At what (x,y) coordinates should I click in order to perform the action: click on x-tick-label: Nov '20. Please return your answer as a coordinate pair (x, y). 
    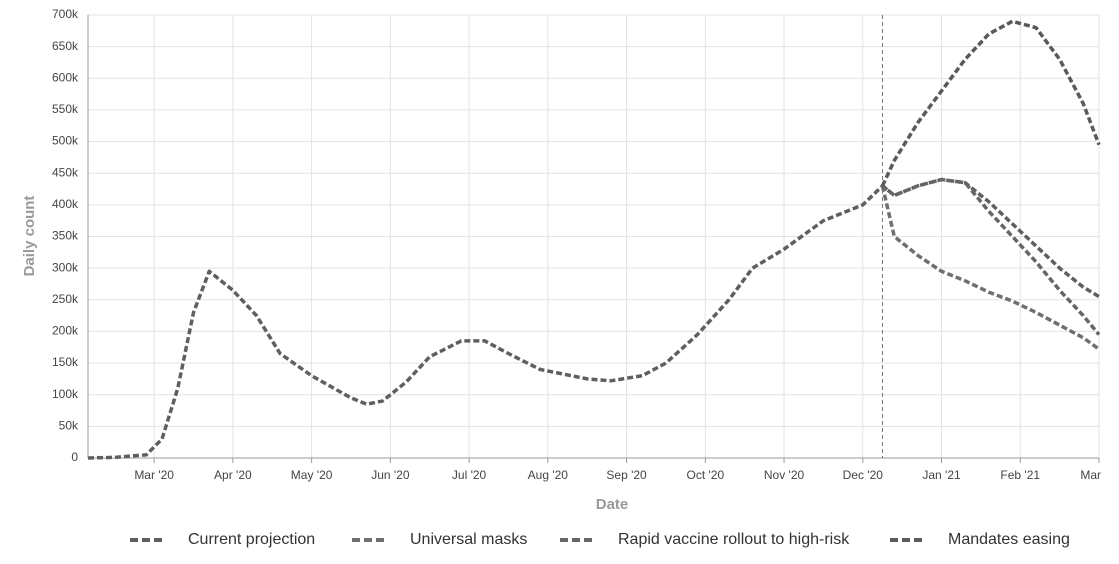
    Looking at the image, I should click on (784, 475).